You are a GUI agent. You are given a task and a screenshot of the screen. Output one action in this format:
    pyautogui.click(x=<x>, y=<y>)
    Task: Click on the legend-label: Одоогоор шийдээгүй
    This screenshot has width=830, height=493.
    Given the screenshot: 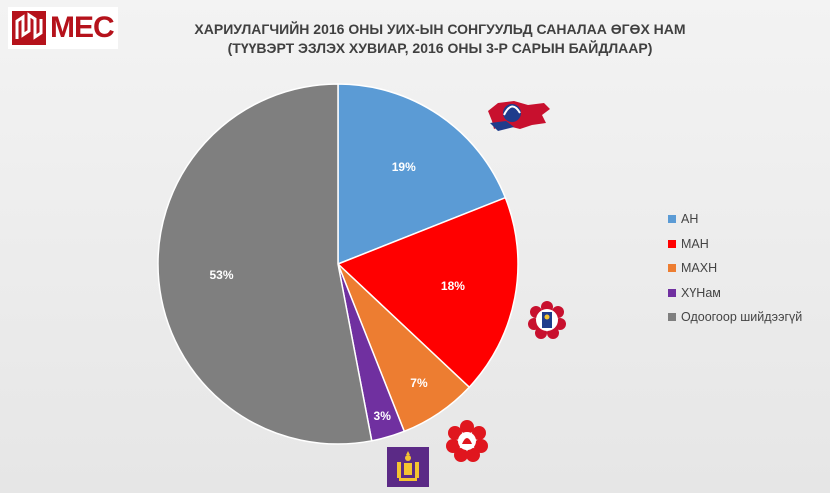 What is the action you would take?
    pyautogui.click(x=742, y=317)
    